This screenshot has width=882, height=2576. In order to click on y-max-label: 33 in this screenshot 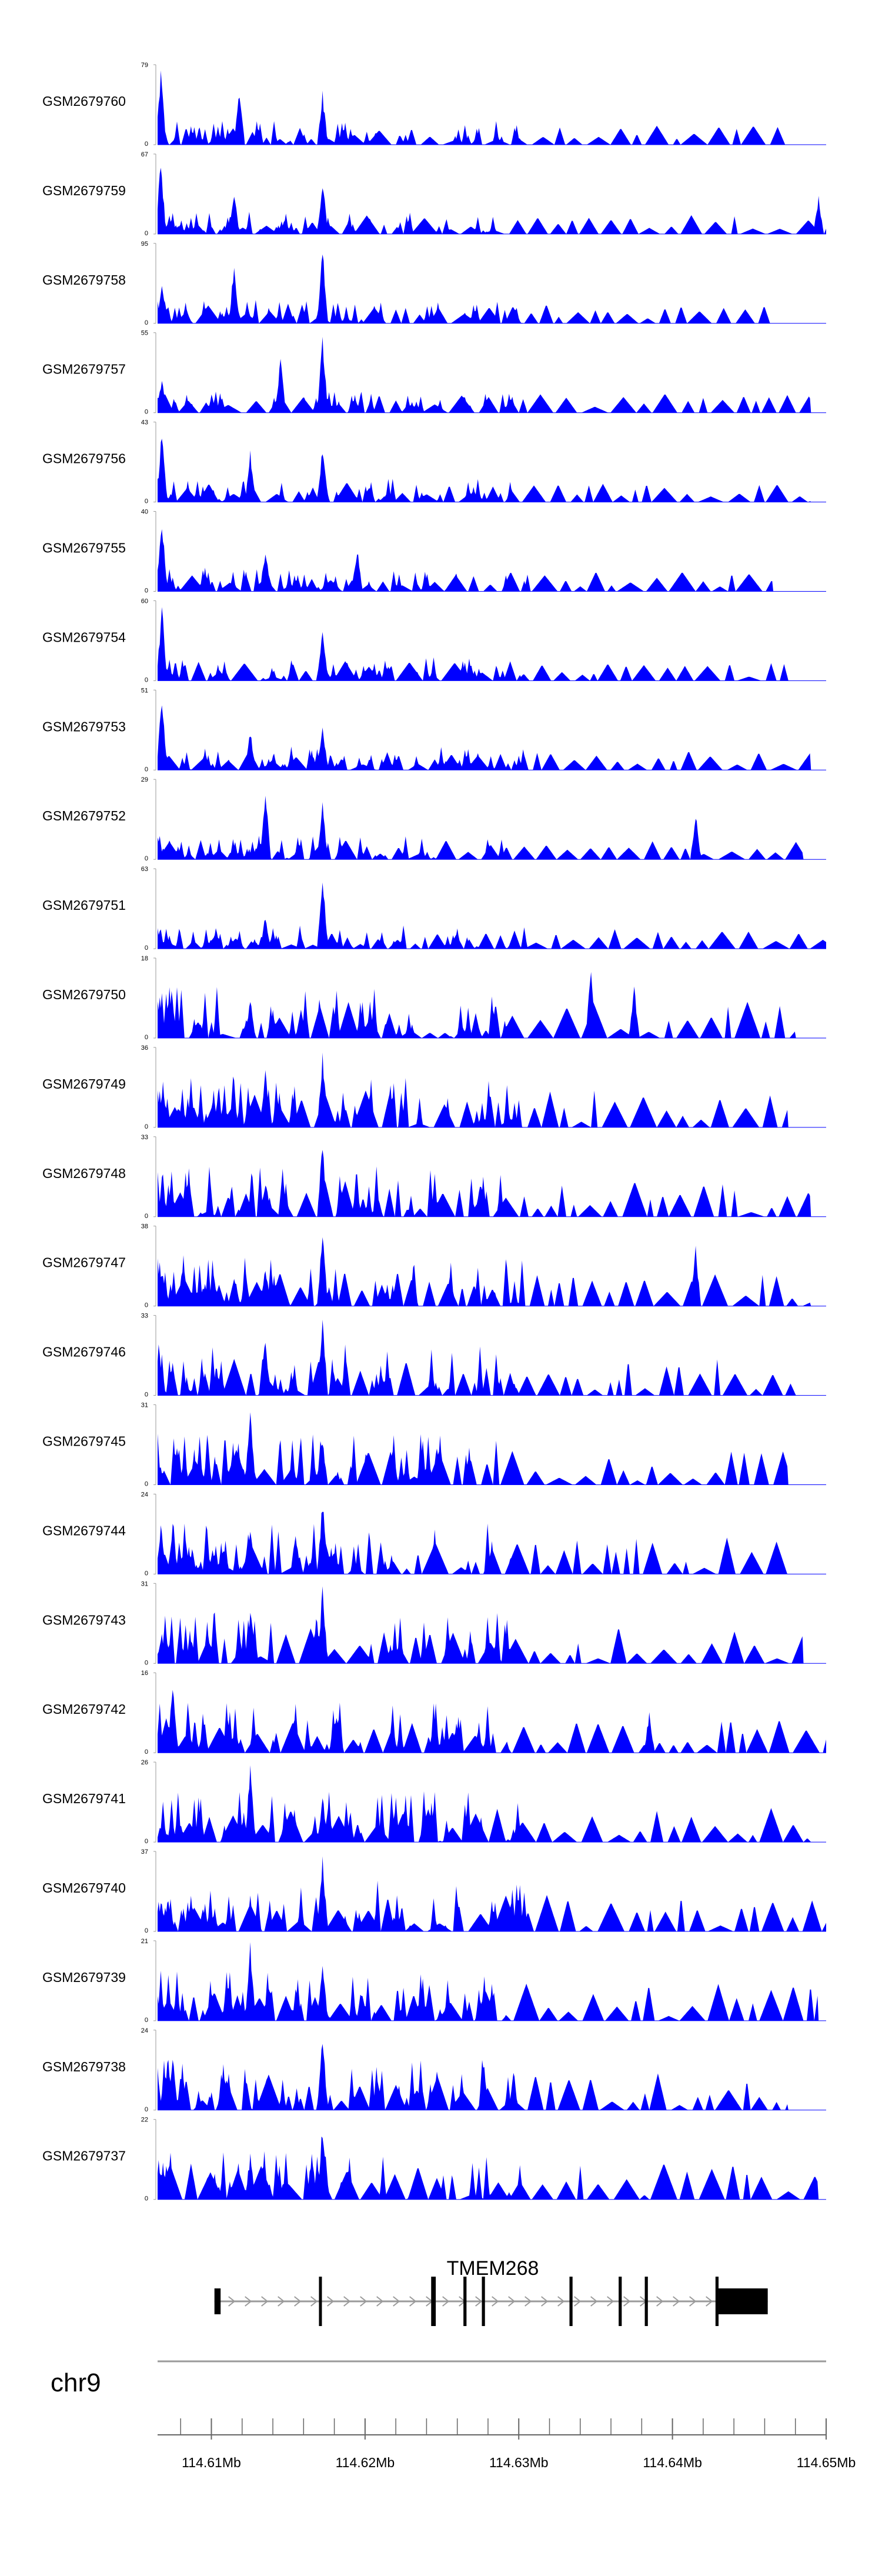, I will do `click(144, 1316)`.